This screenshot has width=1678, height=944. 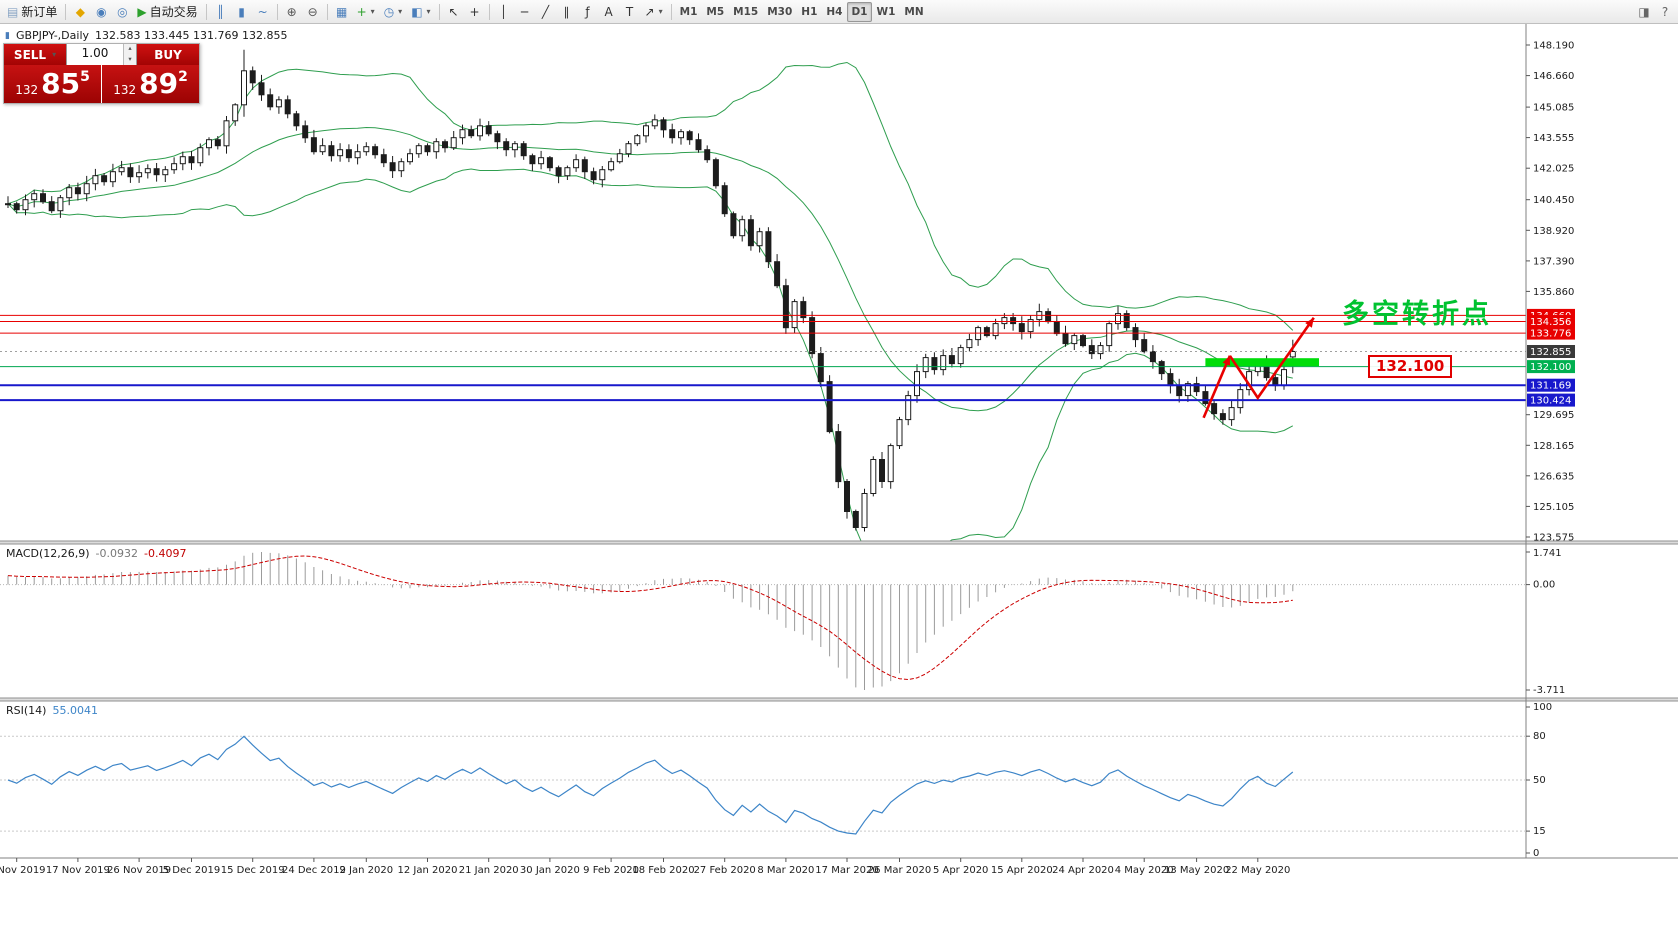 I want to click on timeframe-h1-button: H1, so click(x=809, y=11).